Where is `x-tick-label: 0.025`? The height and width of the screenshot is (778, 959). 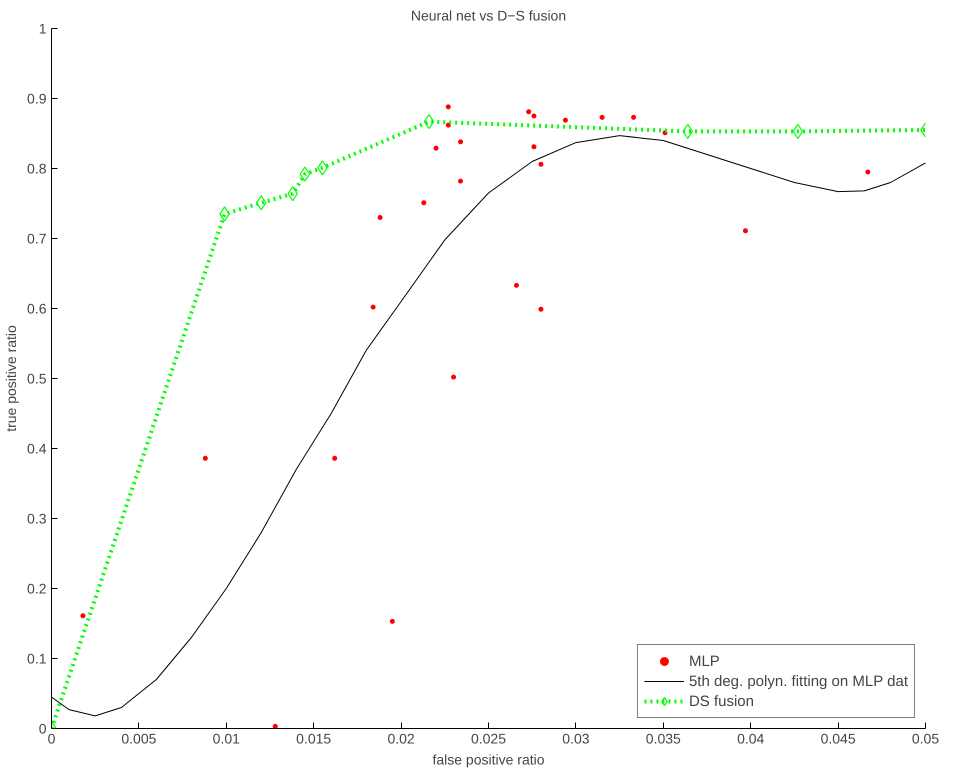 x-tick-label: 0.025 is located at coordinates (488, 738).